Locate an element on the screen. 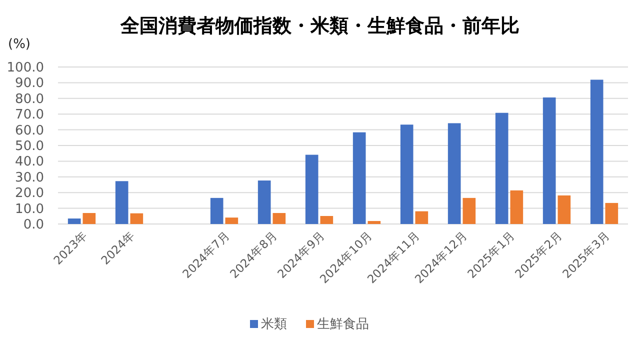 The width and height of the screenshot is (640, 353). y-axis-title: (%) is located at coordinates (19, 44).